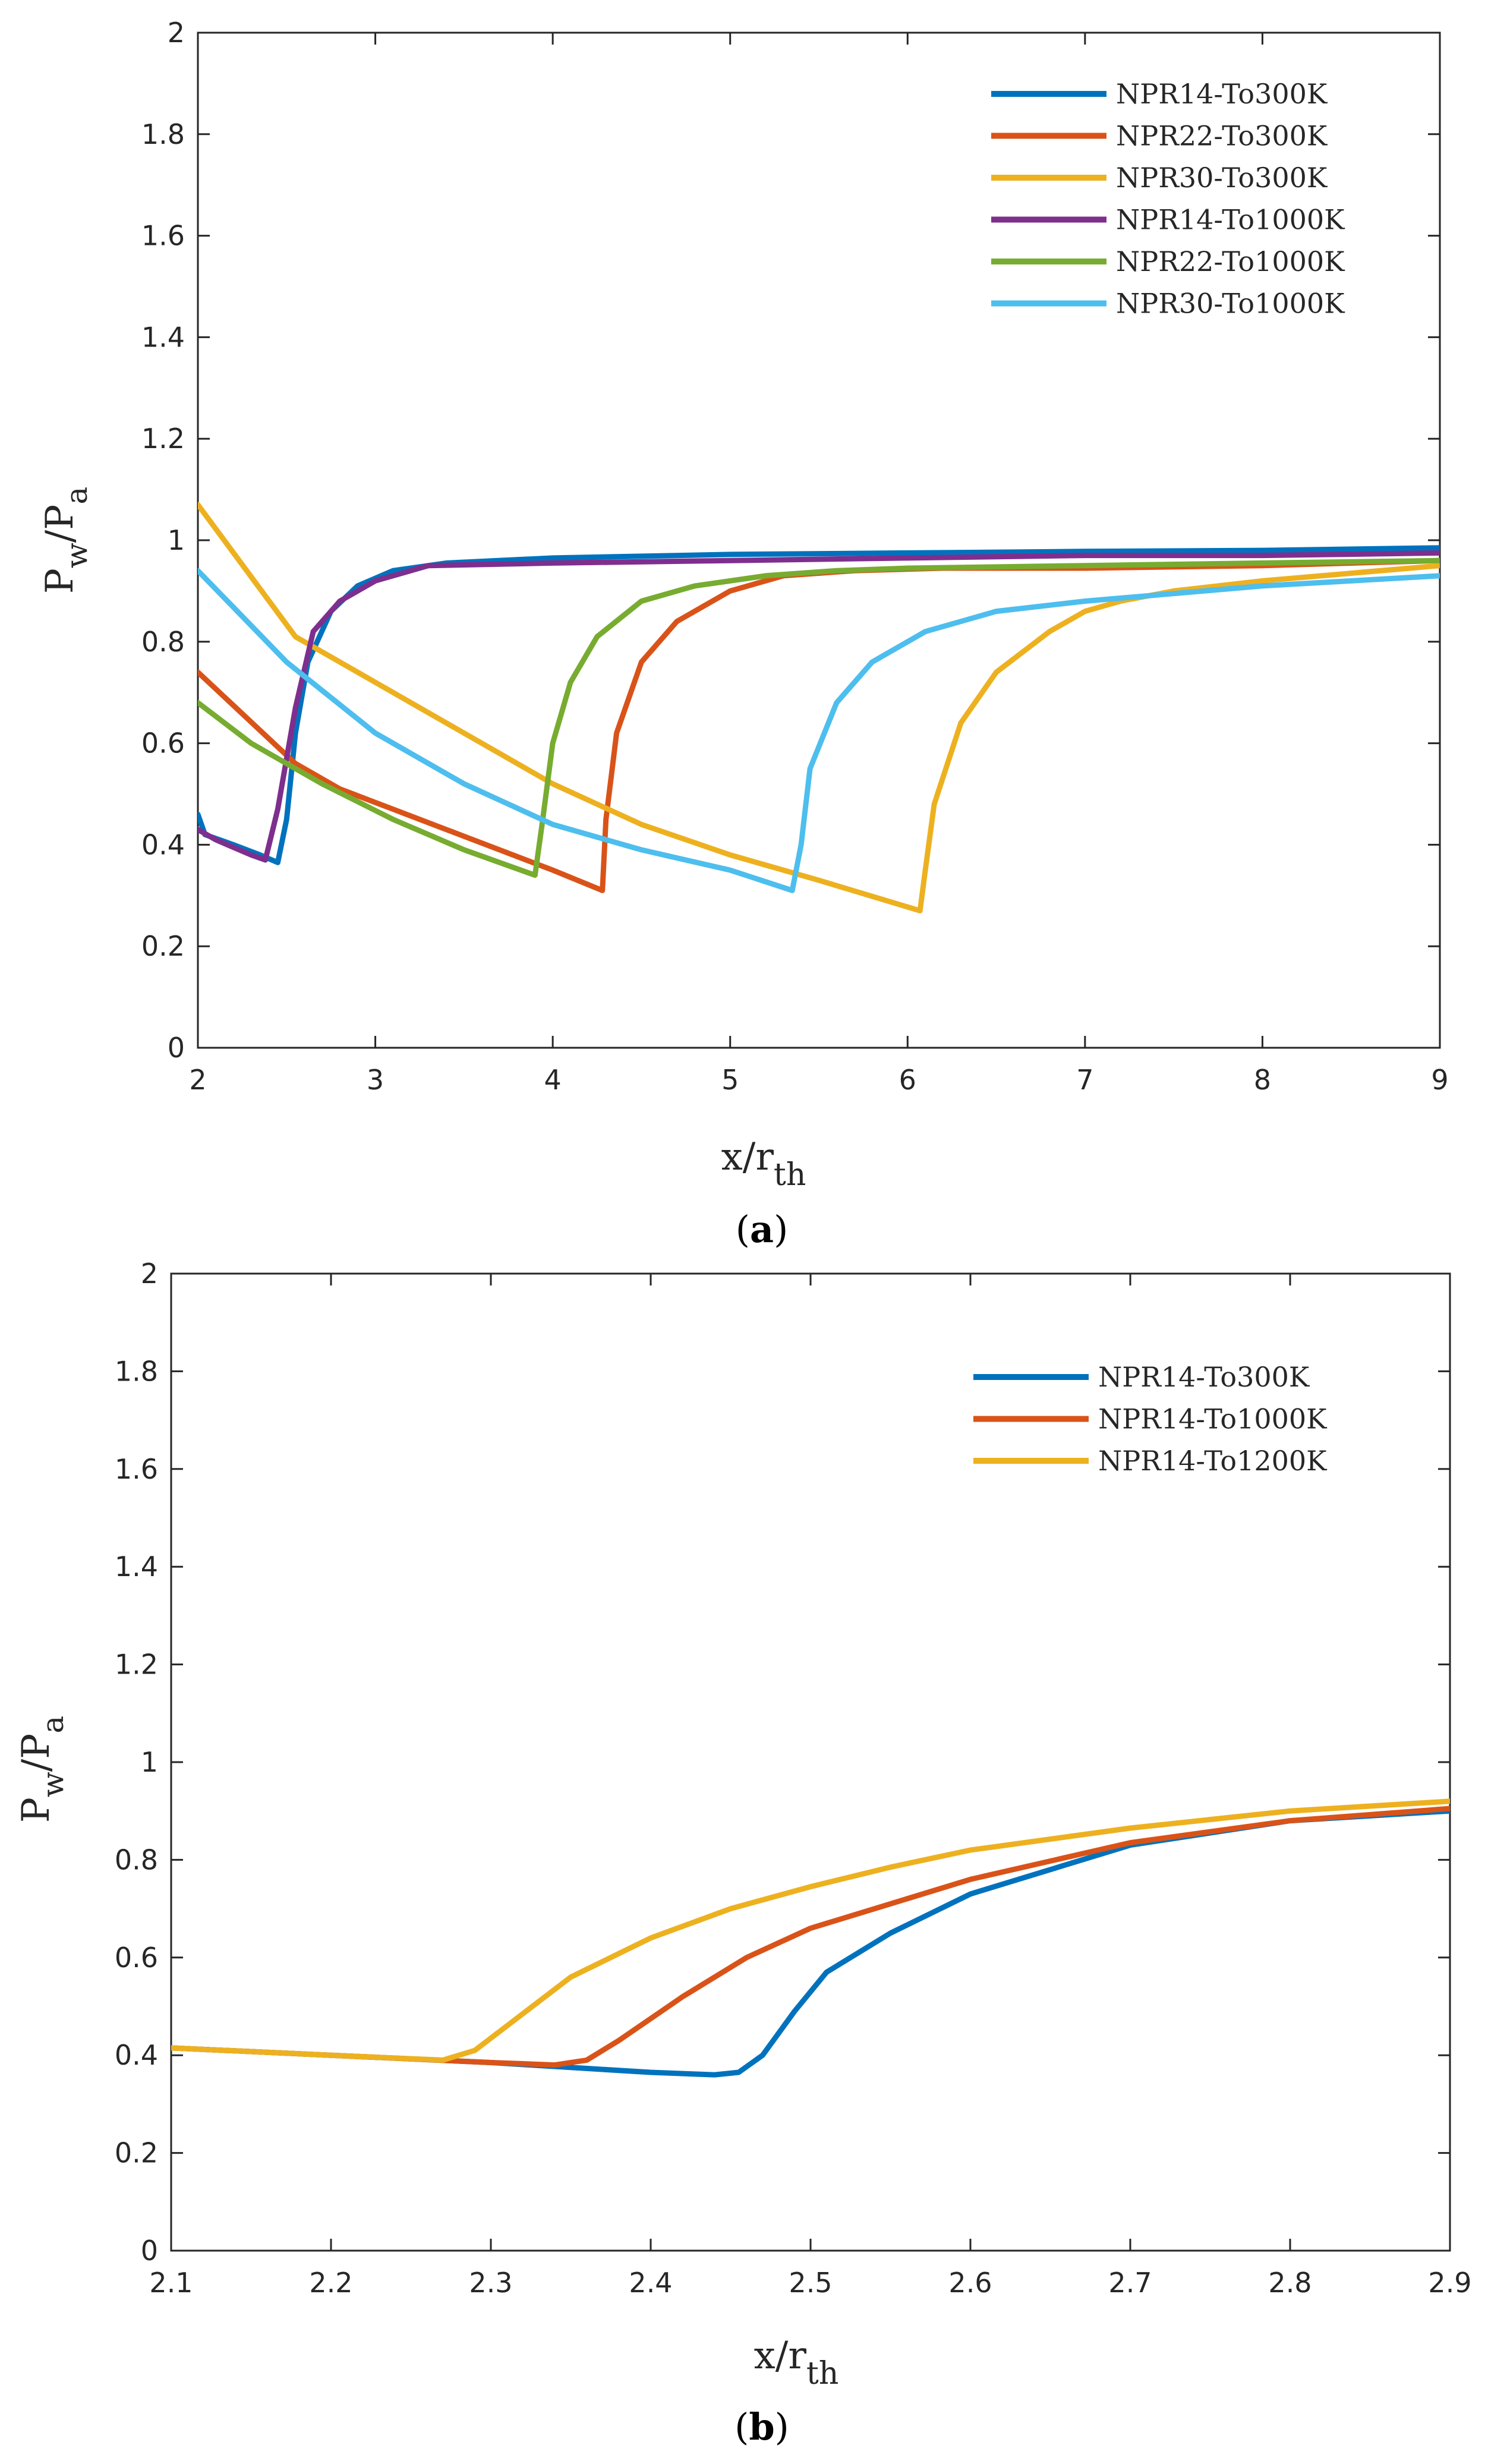  Describe the element at coordinates (197, 1080) in the screenshot. I see `x-tick-label: 2` at that location.